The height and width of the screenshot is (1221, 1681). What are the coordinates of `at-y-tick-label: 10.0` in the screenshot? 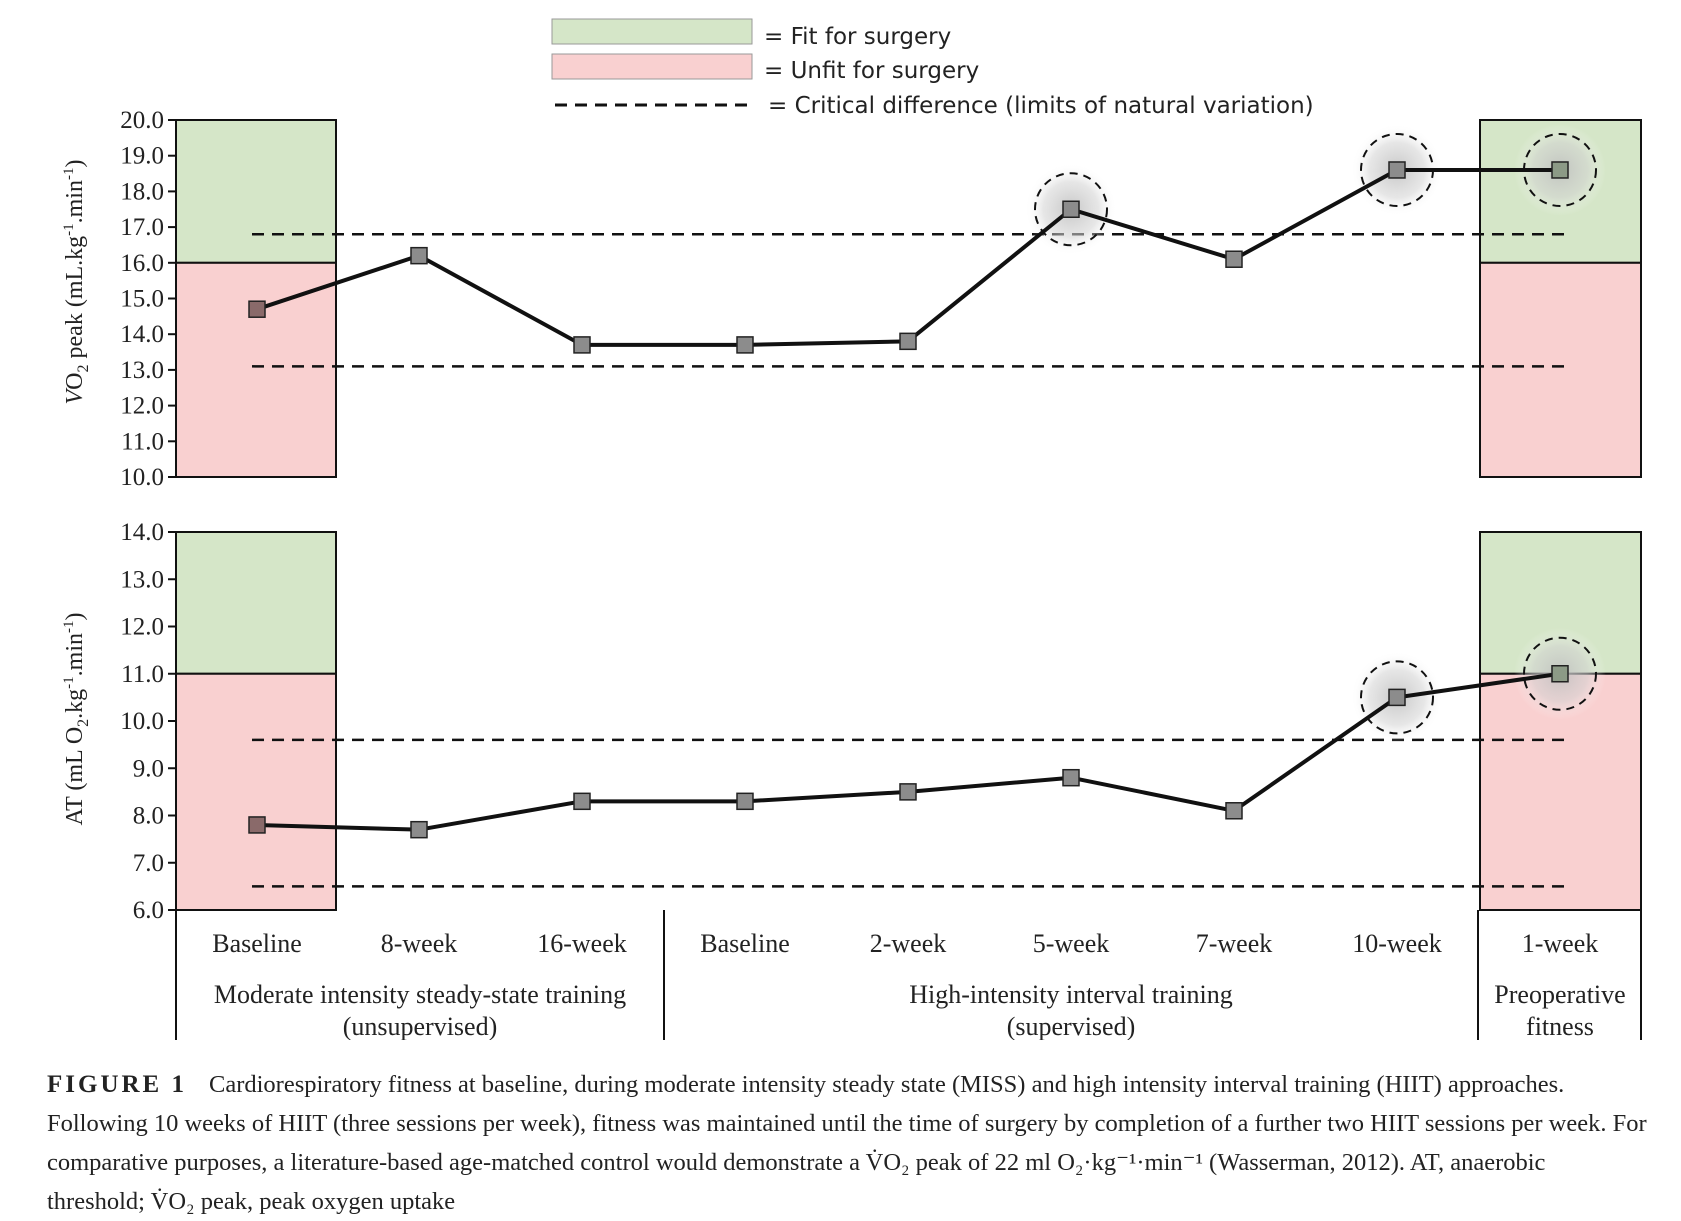 It's located at (142, 721).